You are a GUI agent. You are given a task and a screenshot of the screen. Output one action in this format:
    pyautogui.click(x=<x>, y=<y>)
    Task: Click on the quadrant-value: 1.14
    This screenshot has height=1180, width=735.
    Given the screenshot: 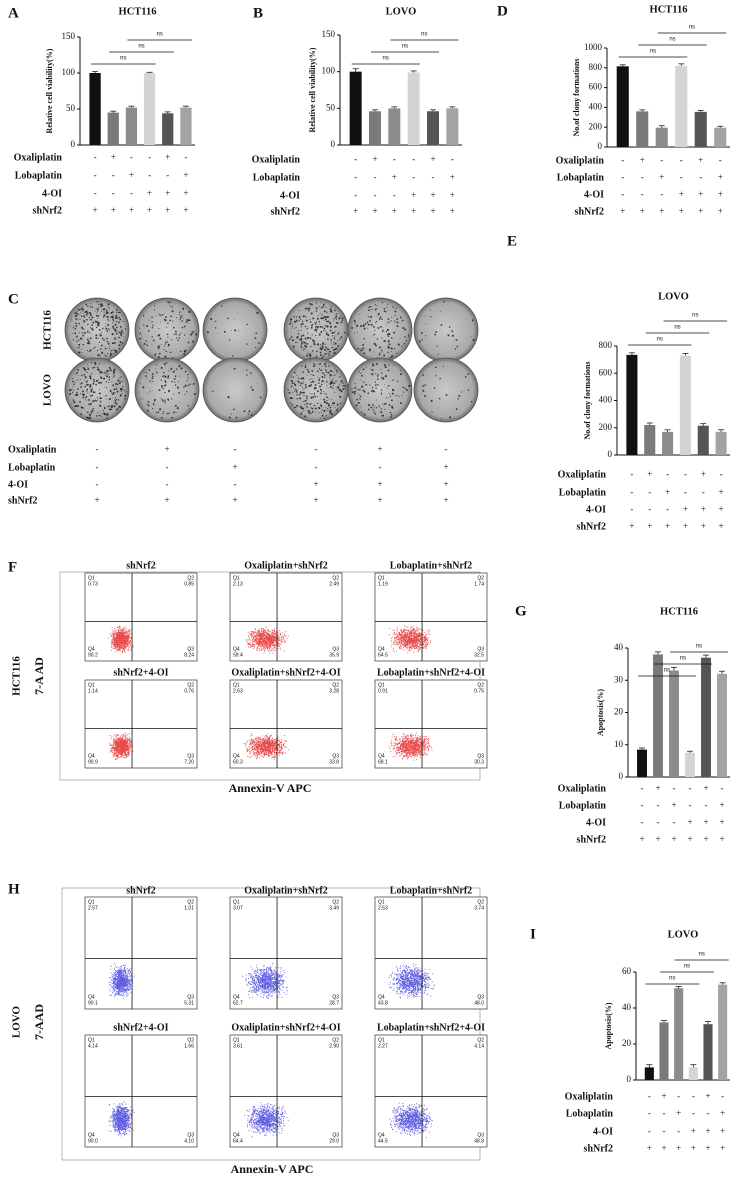 What is the action you would take?
    pyautogui.click(x=93, y=691)
    